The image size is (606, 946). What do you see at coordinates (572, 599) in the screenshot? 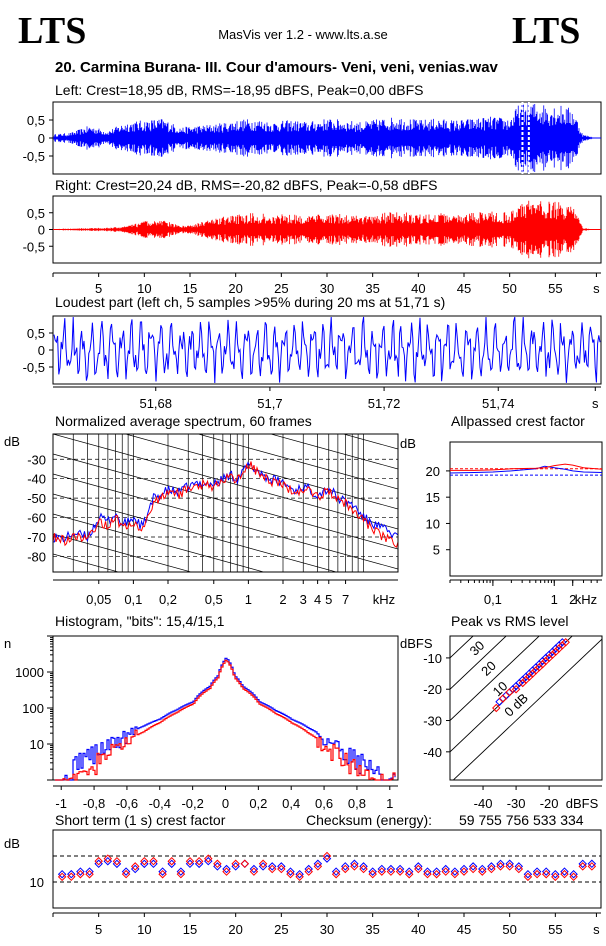
I see `x-tick-label: 2` at bounding box center [572, 599].